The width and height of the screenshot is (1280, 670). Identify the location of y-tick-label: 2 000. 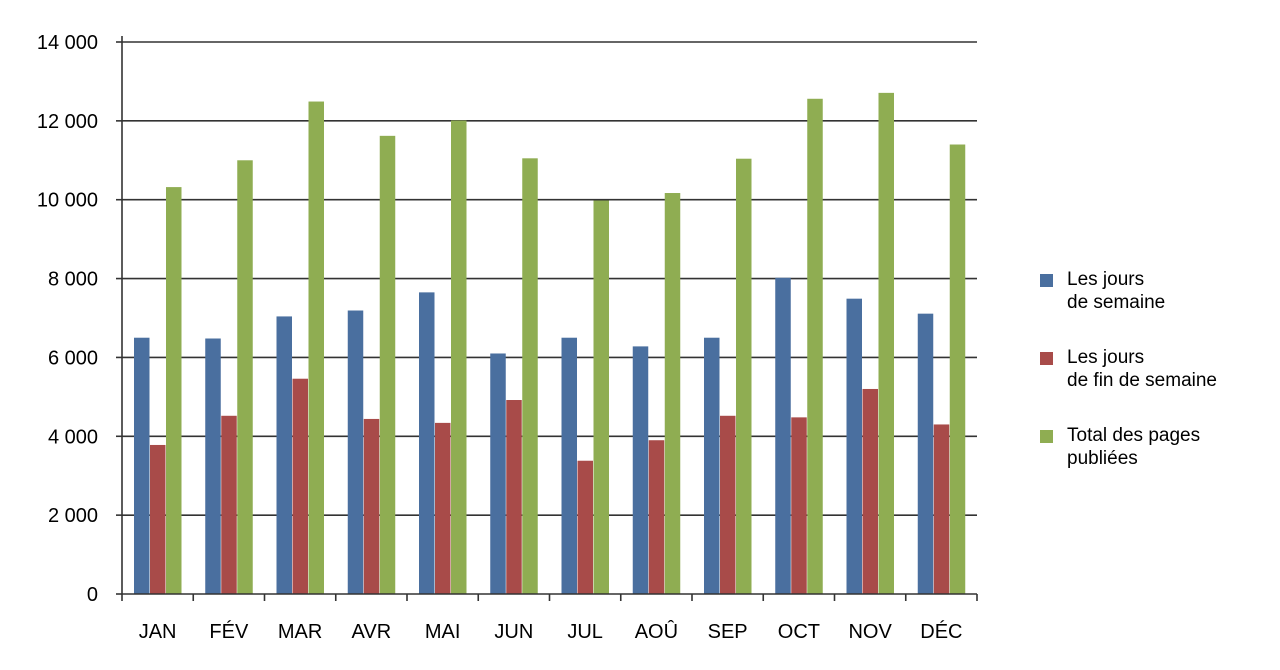
(73, 516).